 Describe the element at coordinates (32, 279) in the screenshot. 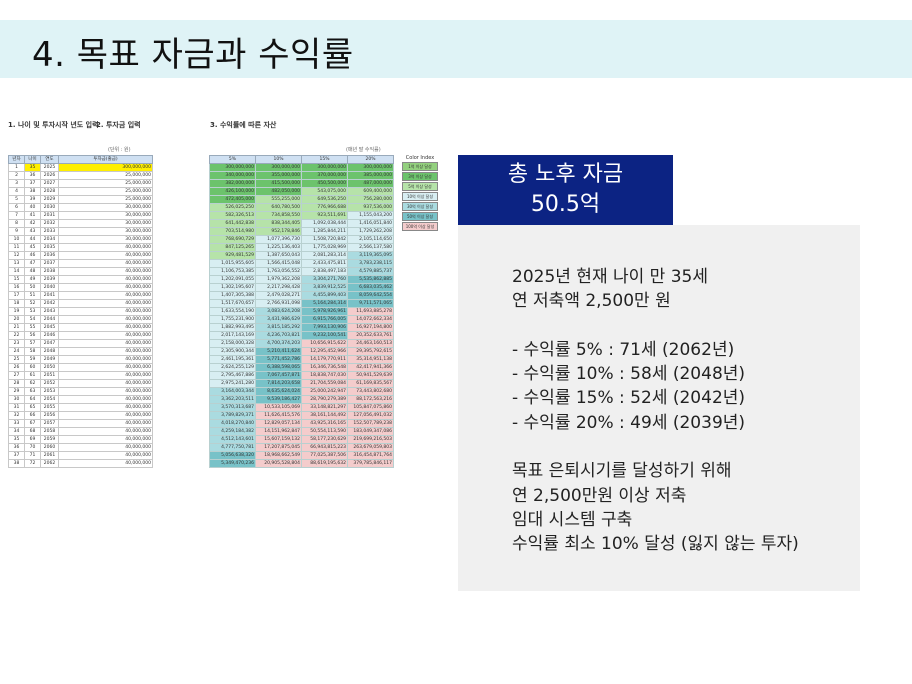

I see `table-cell: 49` at that location.